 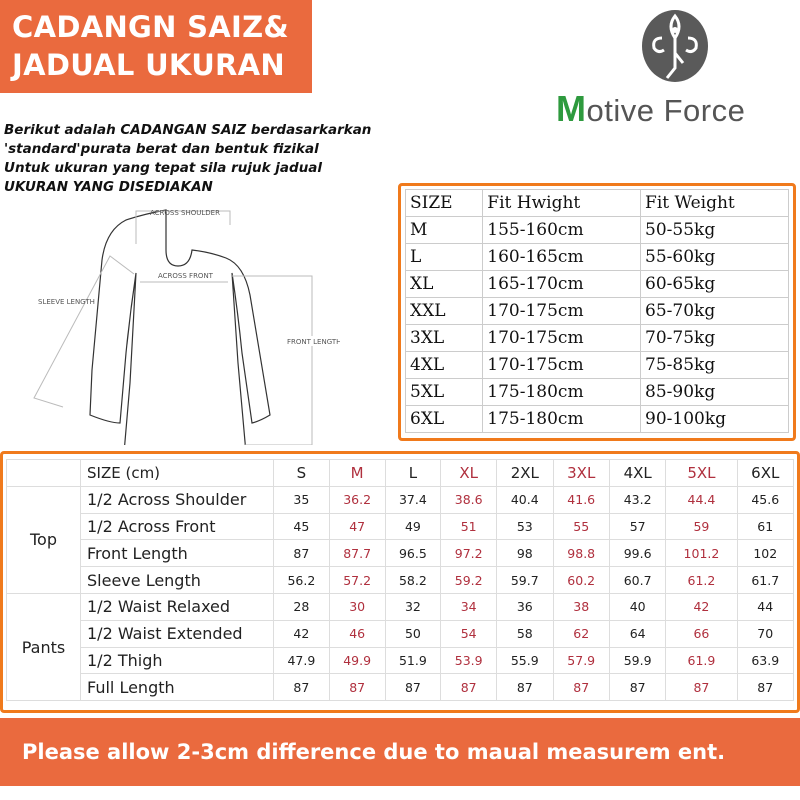 What do you see at coordinates (469, 660) in the screenshot?
I see `measurement-value: 53.9` at bounding box center [469, 660].